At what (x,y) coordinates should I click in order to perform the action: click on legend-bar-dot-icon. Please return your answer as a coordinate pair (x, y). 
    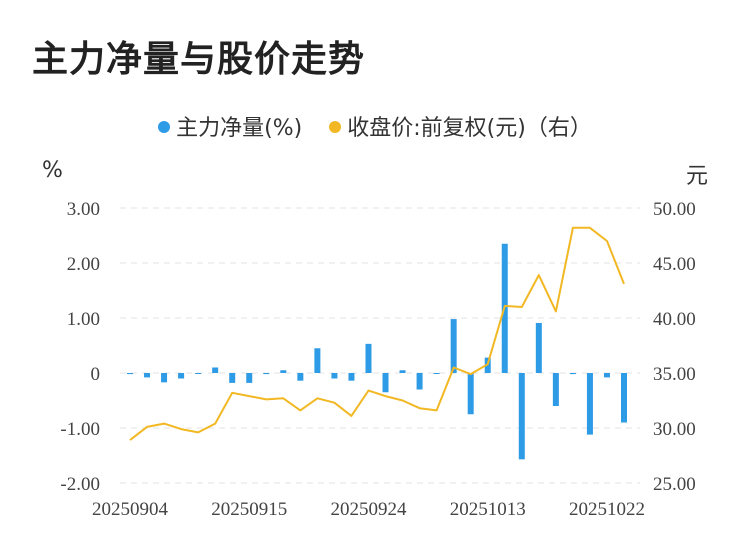
    Looking at the image, I should click on (164, 127).